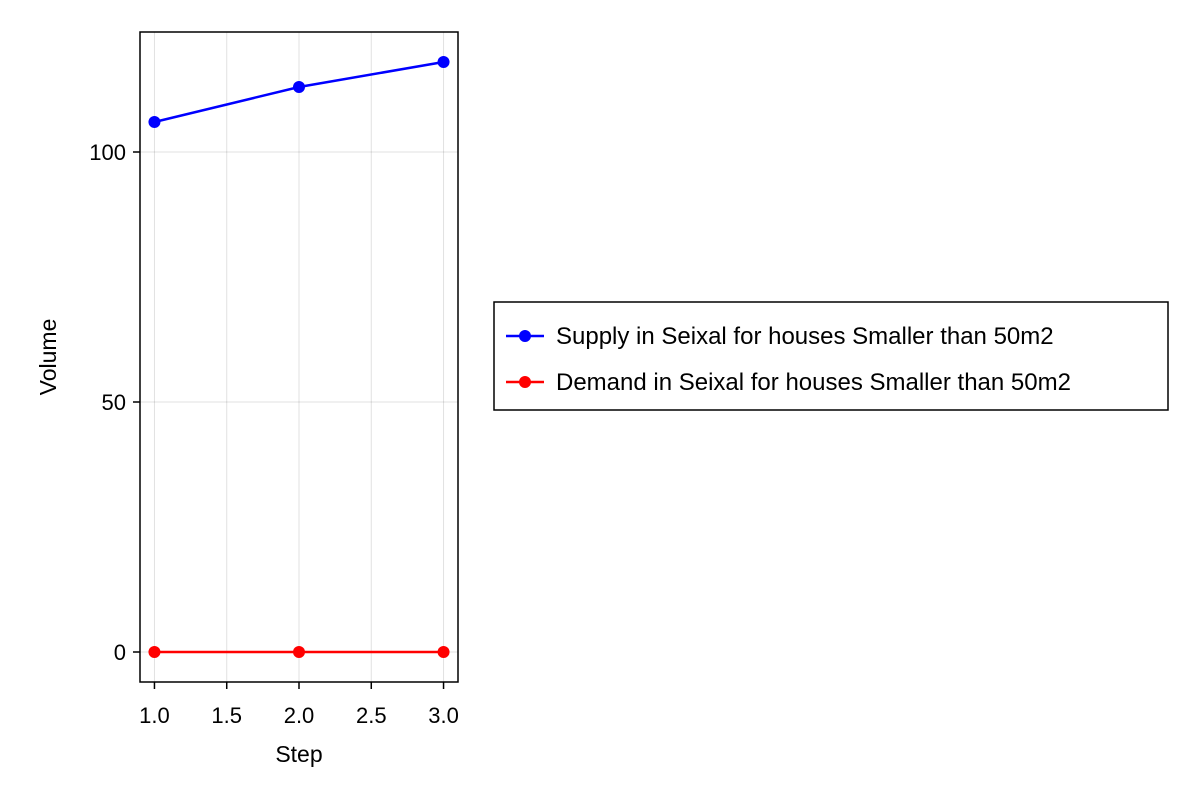 The image size is (1200, 800). Describe the element at coordinates (114, 402) in the screenshot. I see `y-tick-label: 50` at that location.